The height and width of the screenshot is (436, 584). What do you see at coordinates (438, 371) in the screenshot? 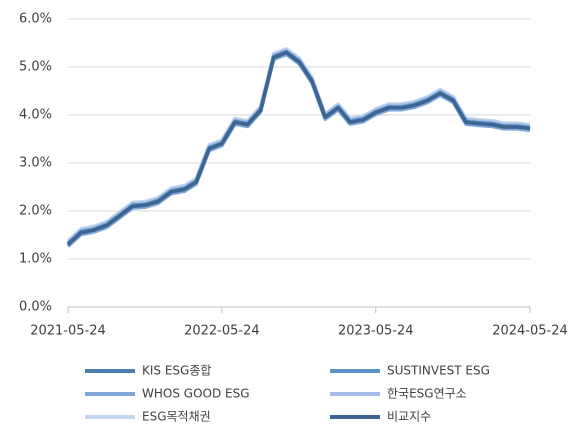
I see `legend-label: SUSTINVEST ESG` at bounding box center [438, 371].